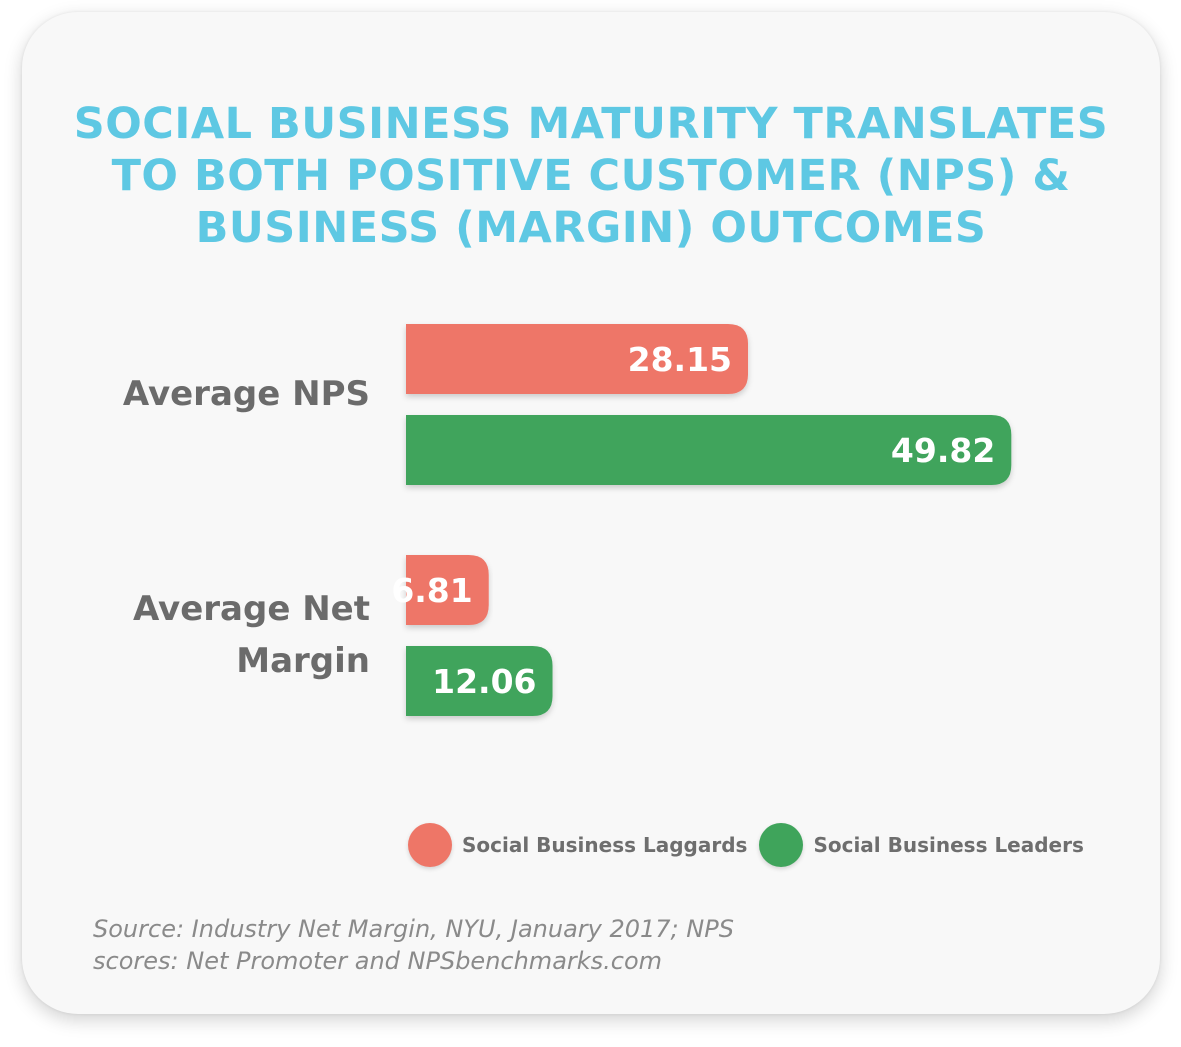 The height and width of the screenshot is (1047, 1181). I want to click on category-label-net-margin-line-1: Average Net, so click(251, 609).